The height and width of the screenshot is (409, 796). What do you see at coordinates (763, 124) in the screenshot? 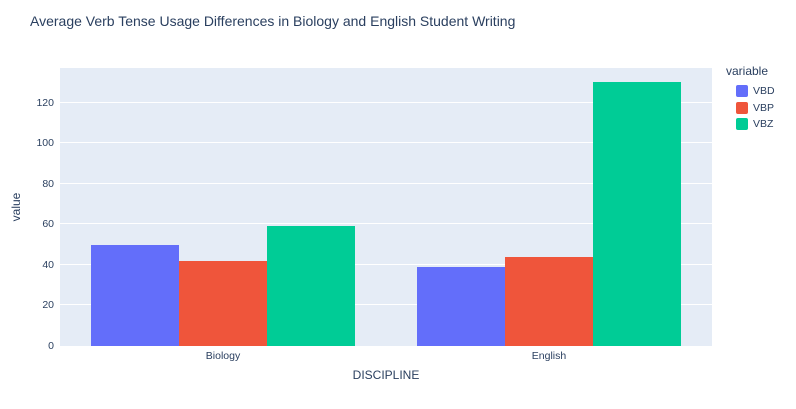
I see `legend-item-label: VBZ` at bounding box center [763, 124].